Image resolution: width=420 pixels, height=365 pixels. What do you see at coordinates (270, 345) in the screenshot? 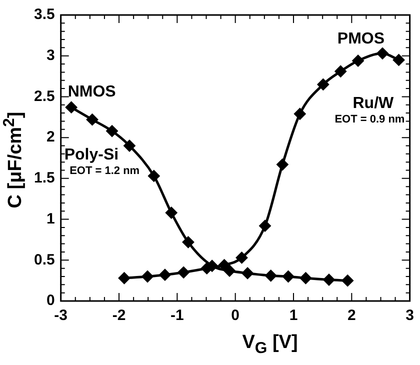
I see `x-axis-title: V$_{G}$ [V]` at bounding box center [270, 345].